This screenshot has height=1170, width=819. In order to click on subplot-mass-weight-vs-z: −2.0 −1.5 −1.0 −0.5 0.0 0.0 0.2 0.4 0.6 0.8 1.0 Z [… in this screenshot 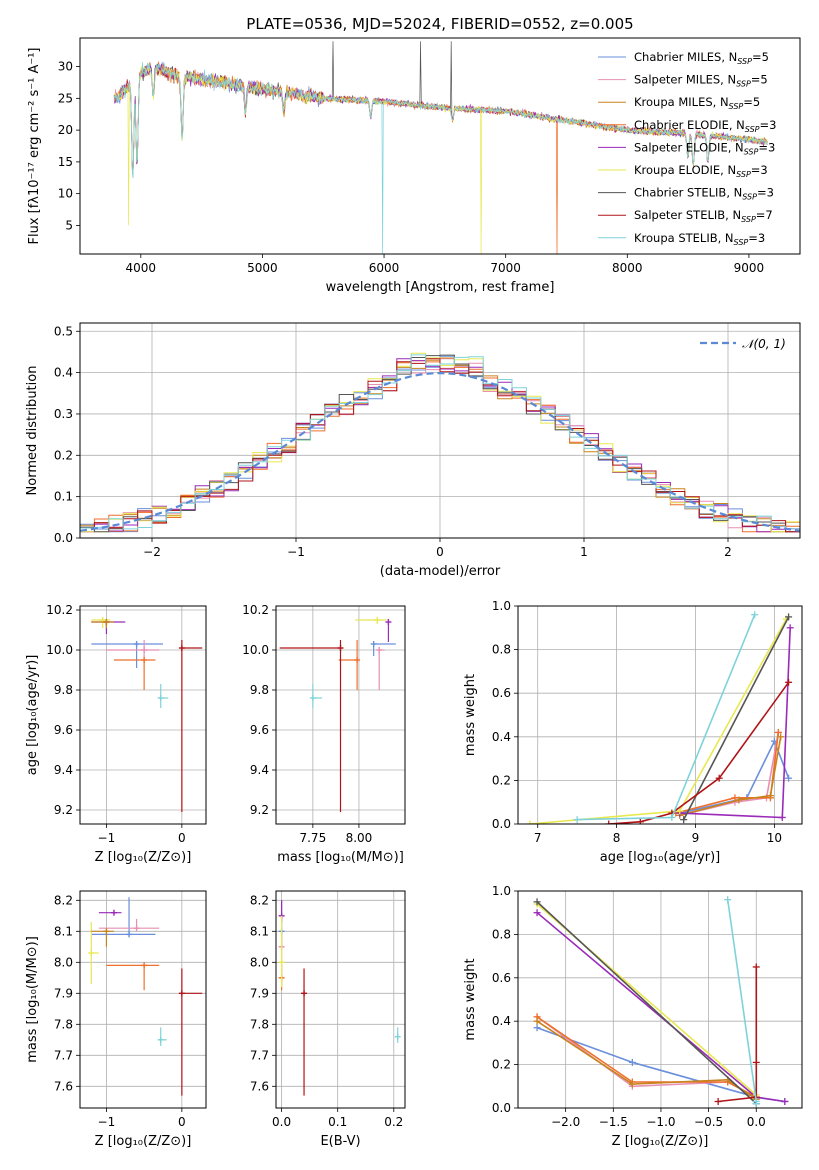, I will do `click(633, 1016)`.